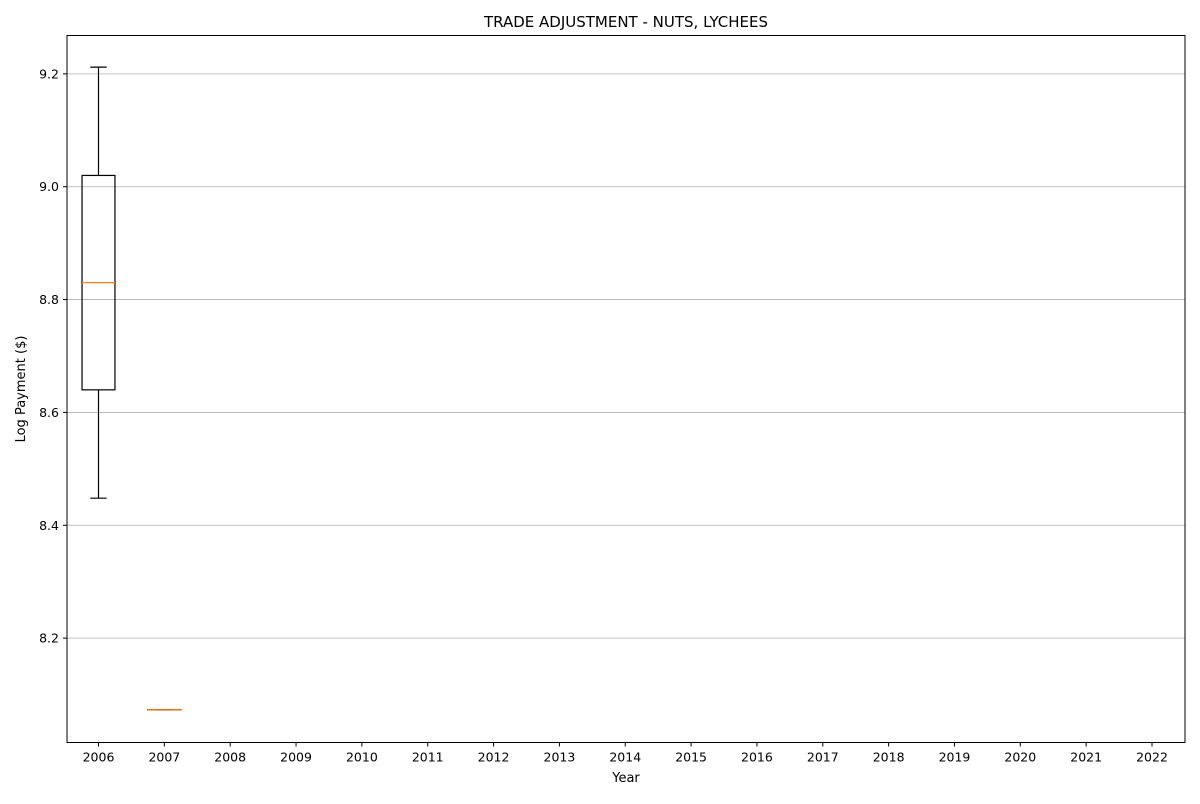  I want to click on x-tick-label: 2007, so click(164, 757).